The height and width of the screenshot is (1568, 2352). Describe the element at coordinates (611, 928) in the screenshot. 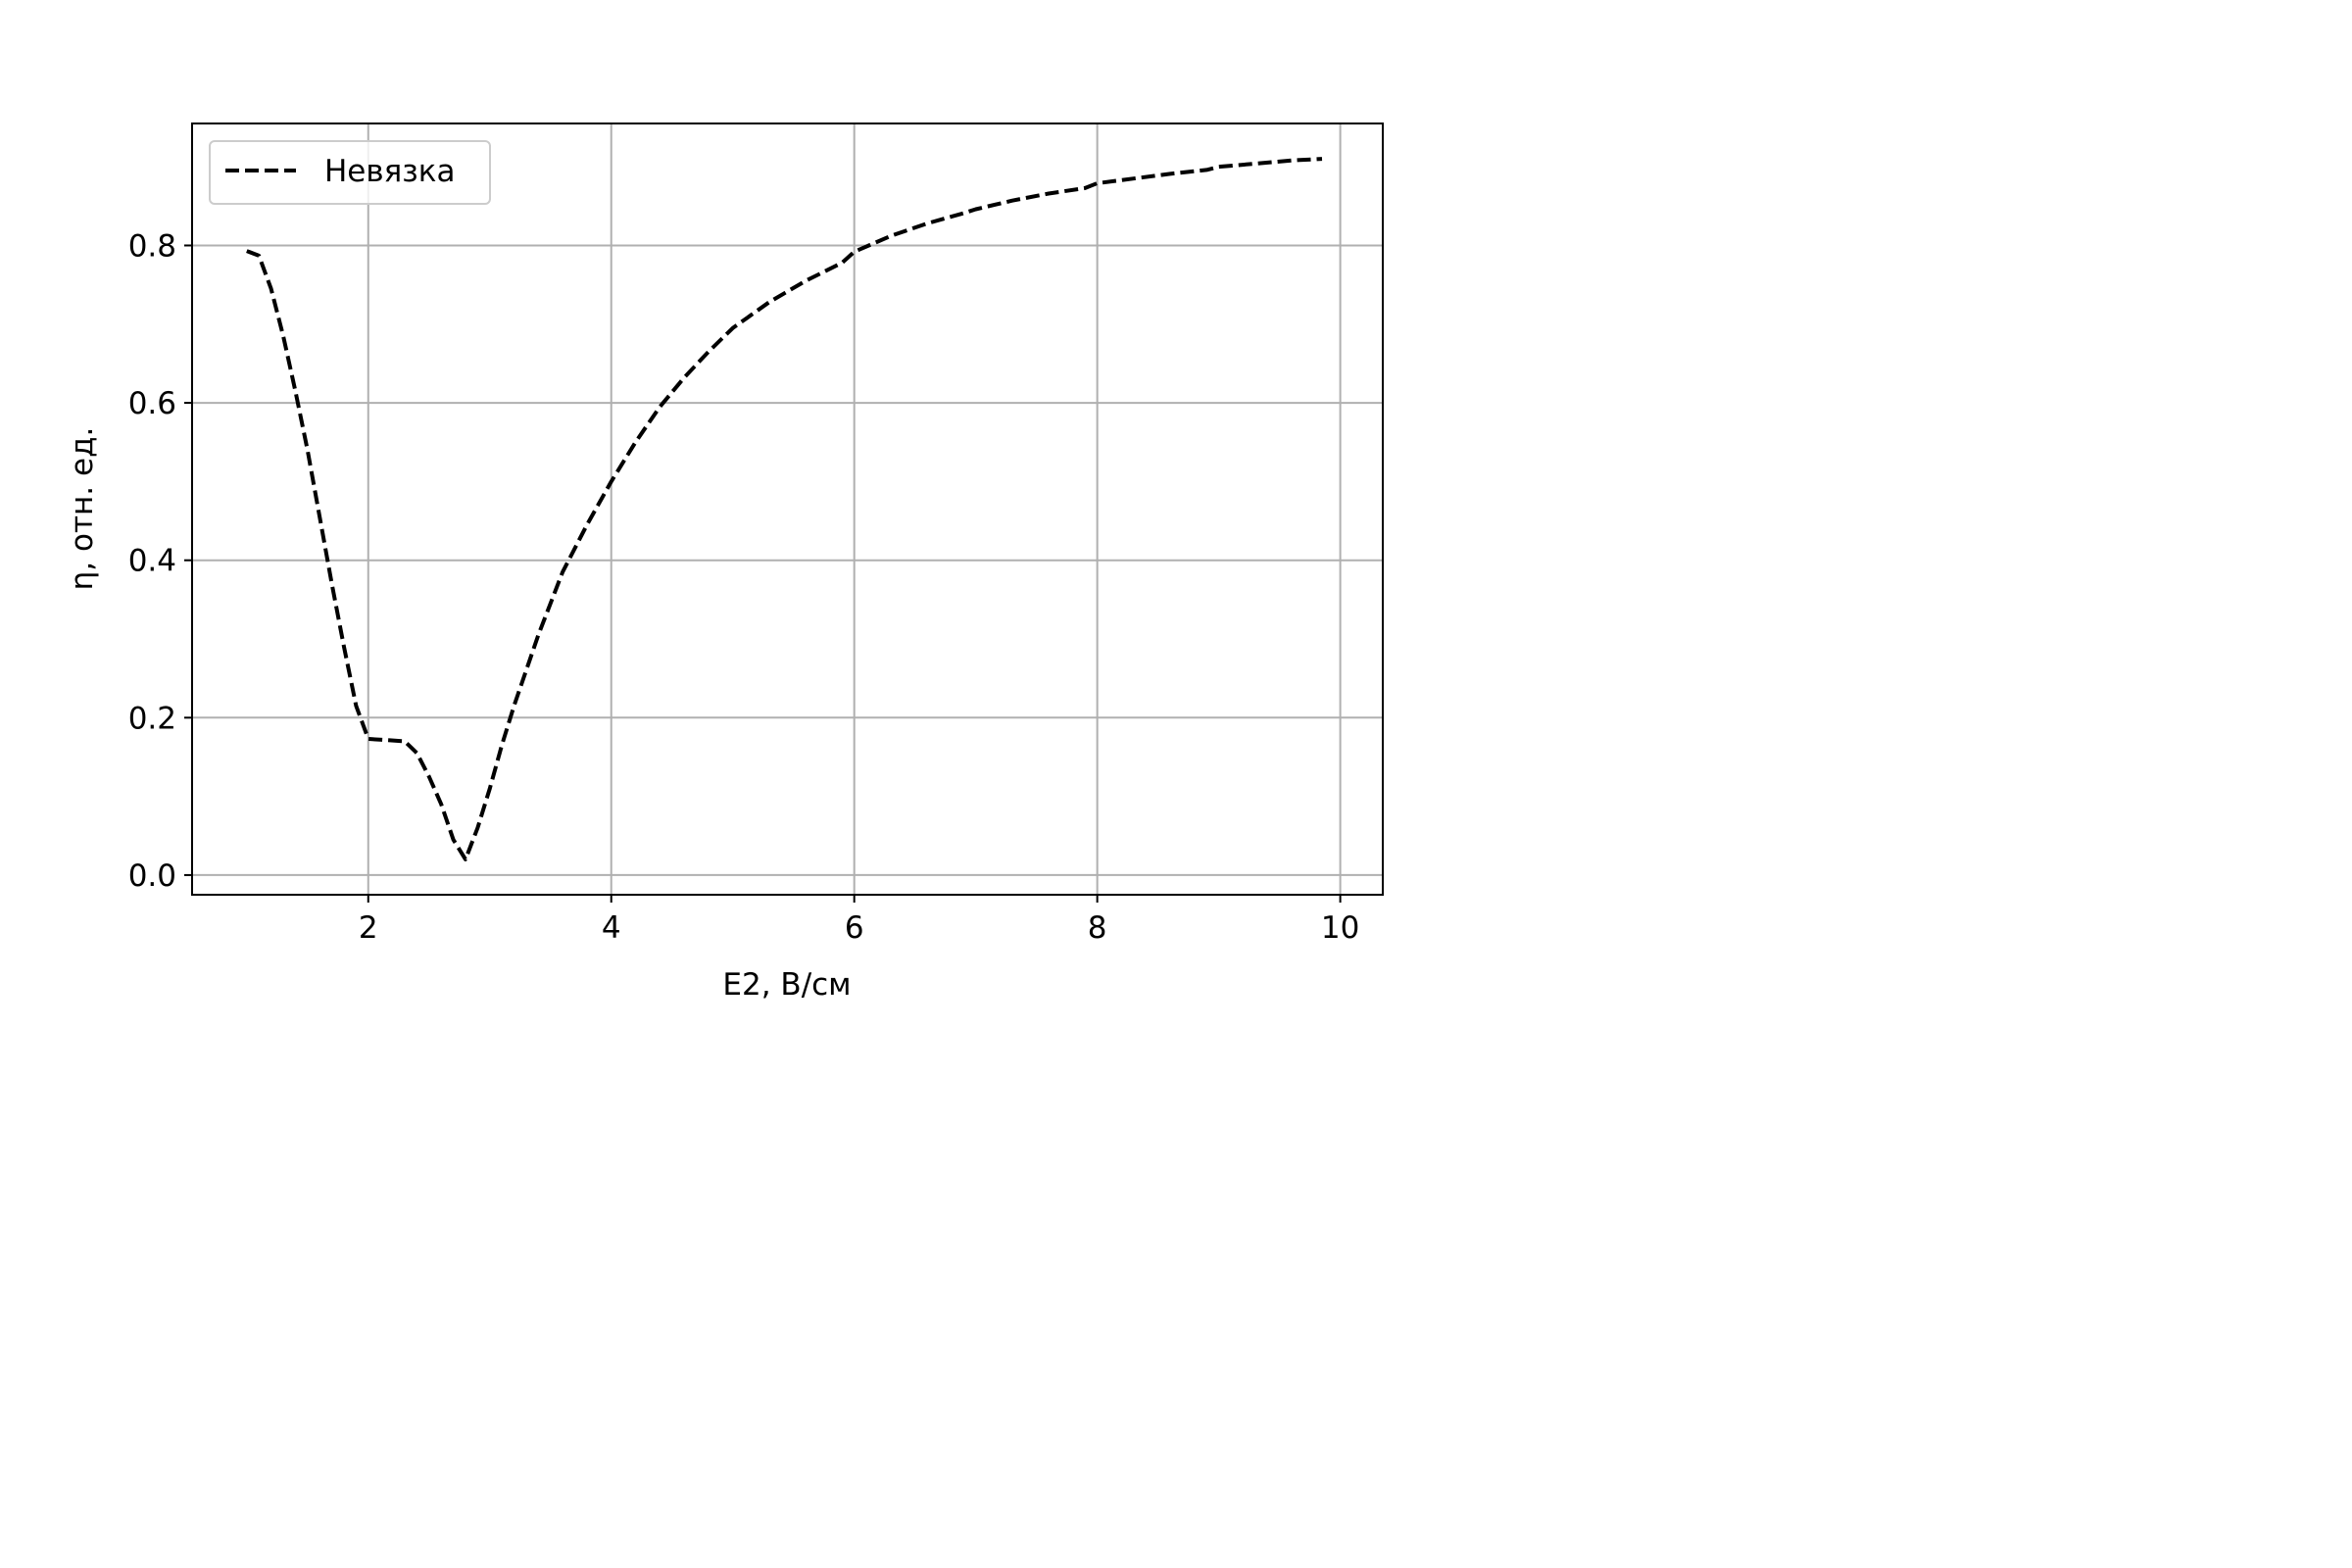

I see `x-tick-label: 4` at that location.